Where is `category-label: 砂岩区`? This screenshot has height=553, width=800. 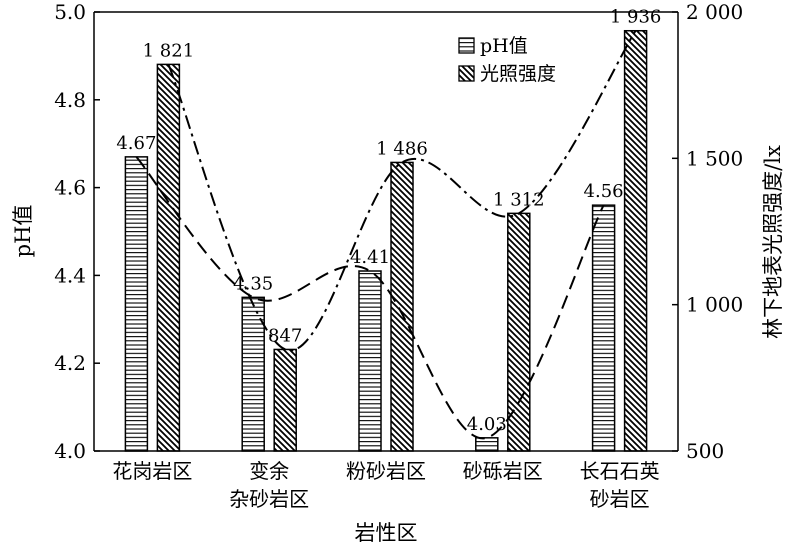 category-label: 砂岩区 is located at coordinates (620, 499).